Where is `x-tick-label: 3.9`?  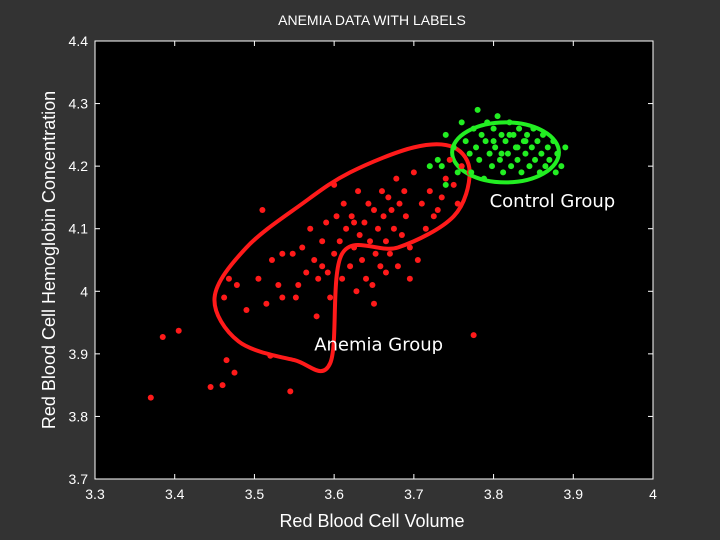 x-tick-label: 3.9 is located at coordinates (574, 494).